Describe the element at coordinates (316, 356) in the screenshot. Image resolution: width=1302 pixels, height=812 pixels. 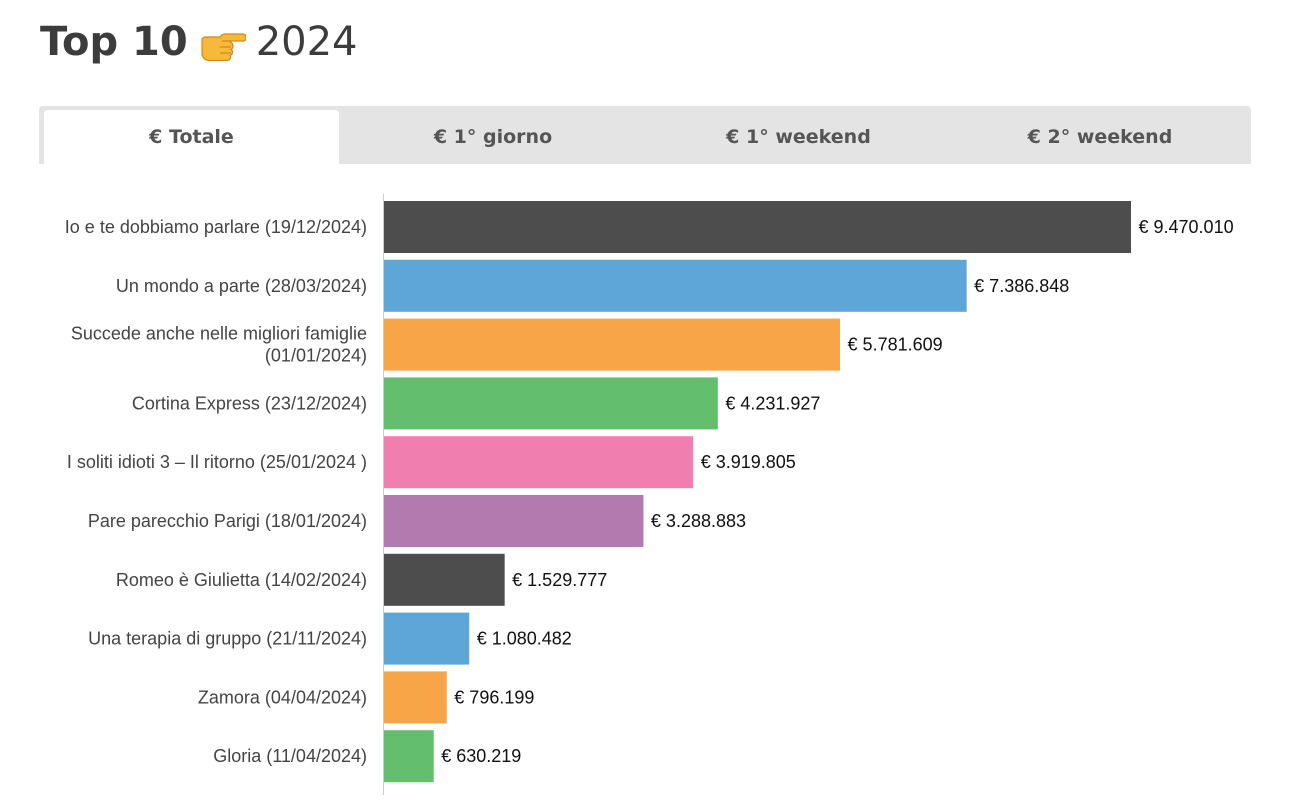
I see `category-label-line: (01/01/2024)` at that location.